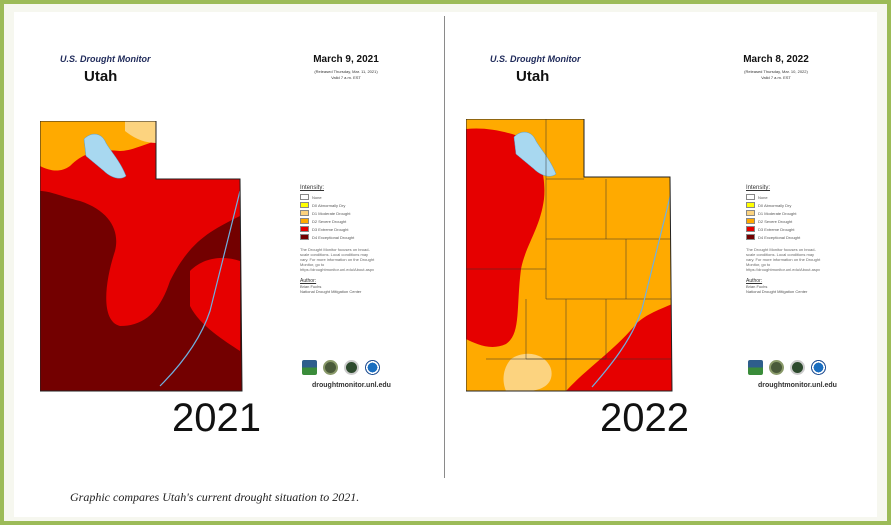  Describe the element at coordinates (216, 418) in the screenshot. I see `year-label-2021: 2021` at that location.